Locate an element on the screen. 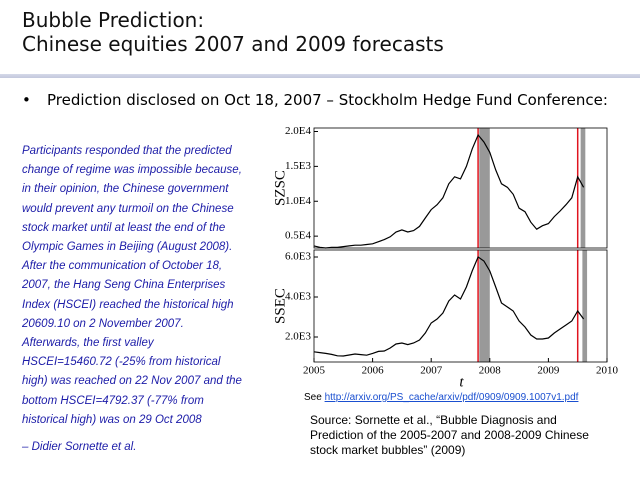 This screenshot has height=480, width=640. quote-line: HSCEI=15460.72 (-25% from historical is located at coordinates (121, 362).